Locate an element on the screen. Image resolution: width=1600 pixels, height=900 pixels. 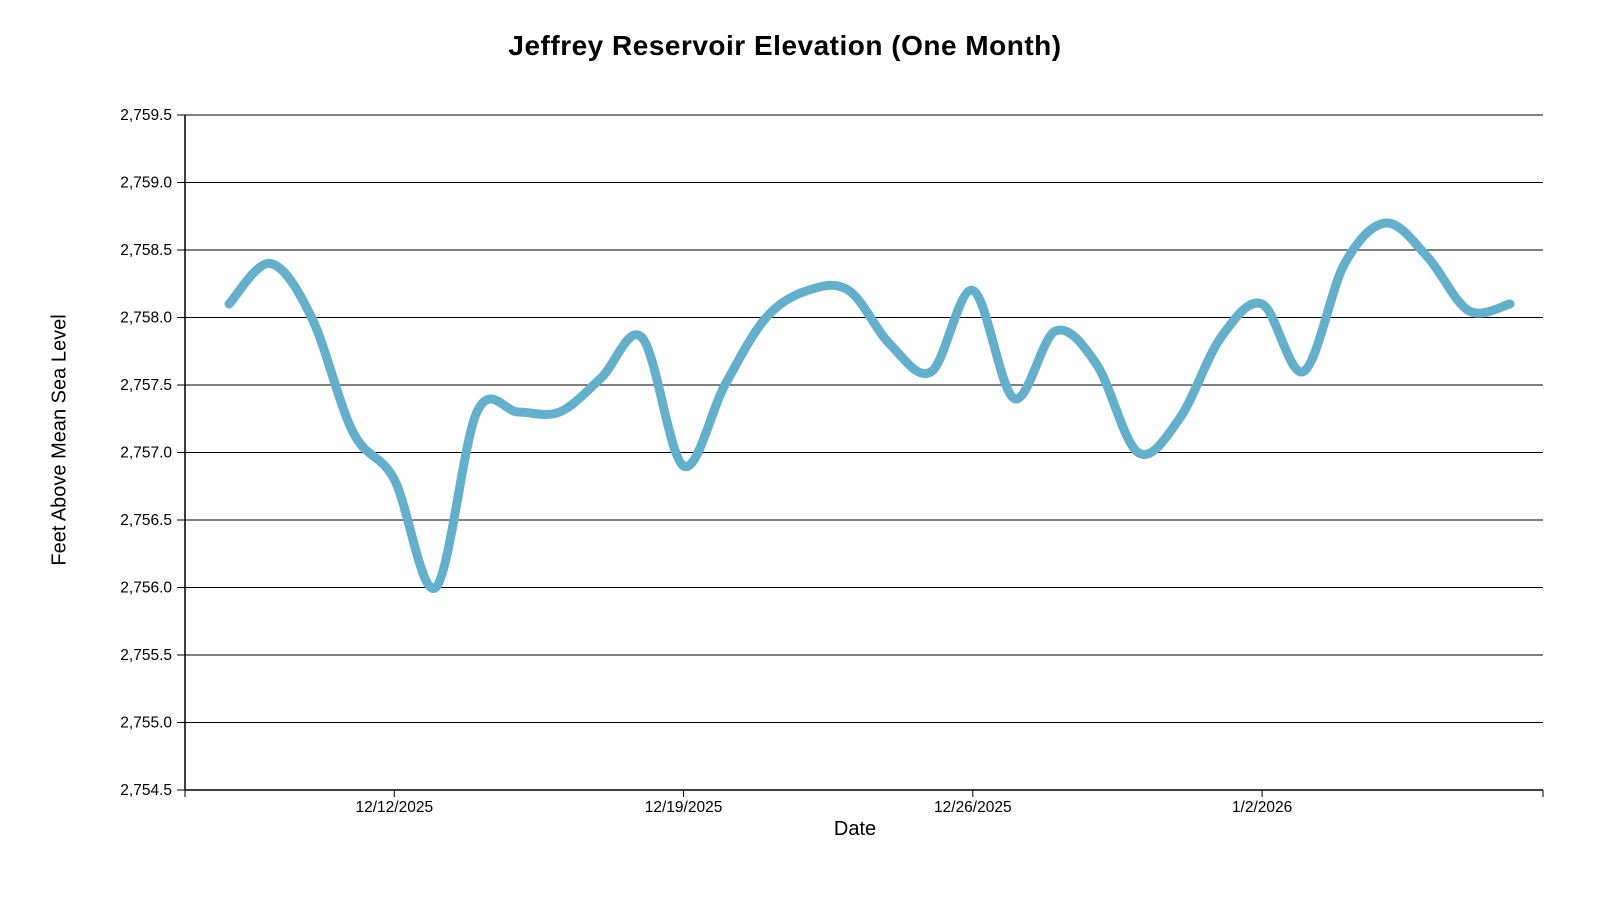
y-tick-label: 2,755.5 is located at coordinates (146, 655).